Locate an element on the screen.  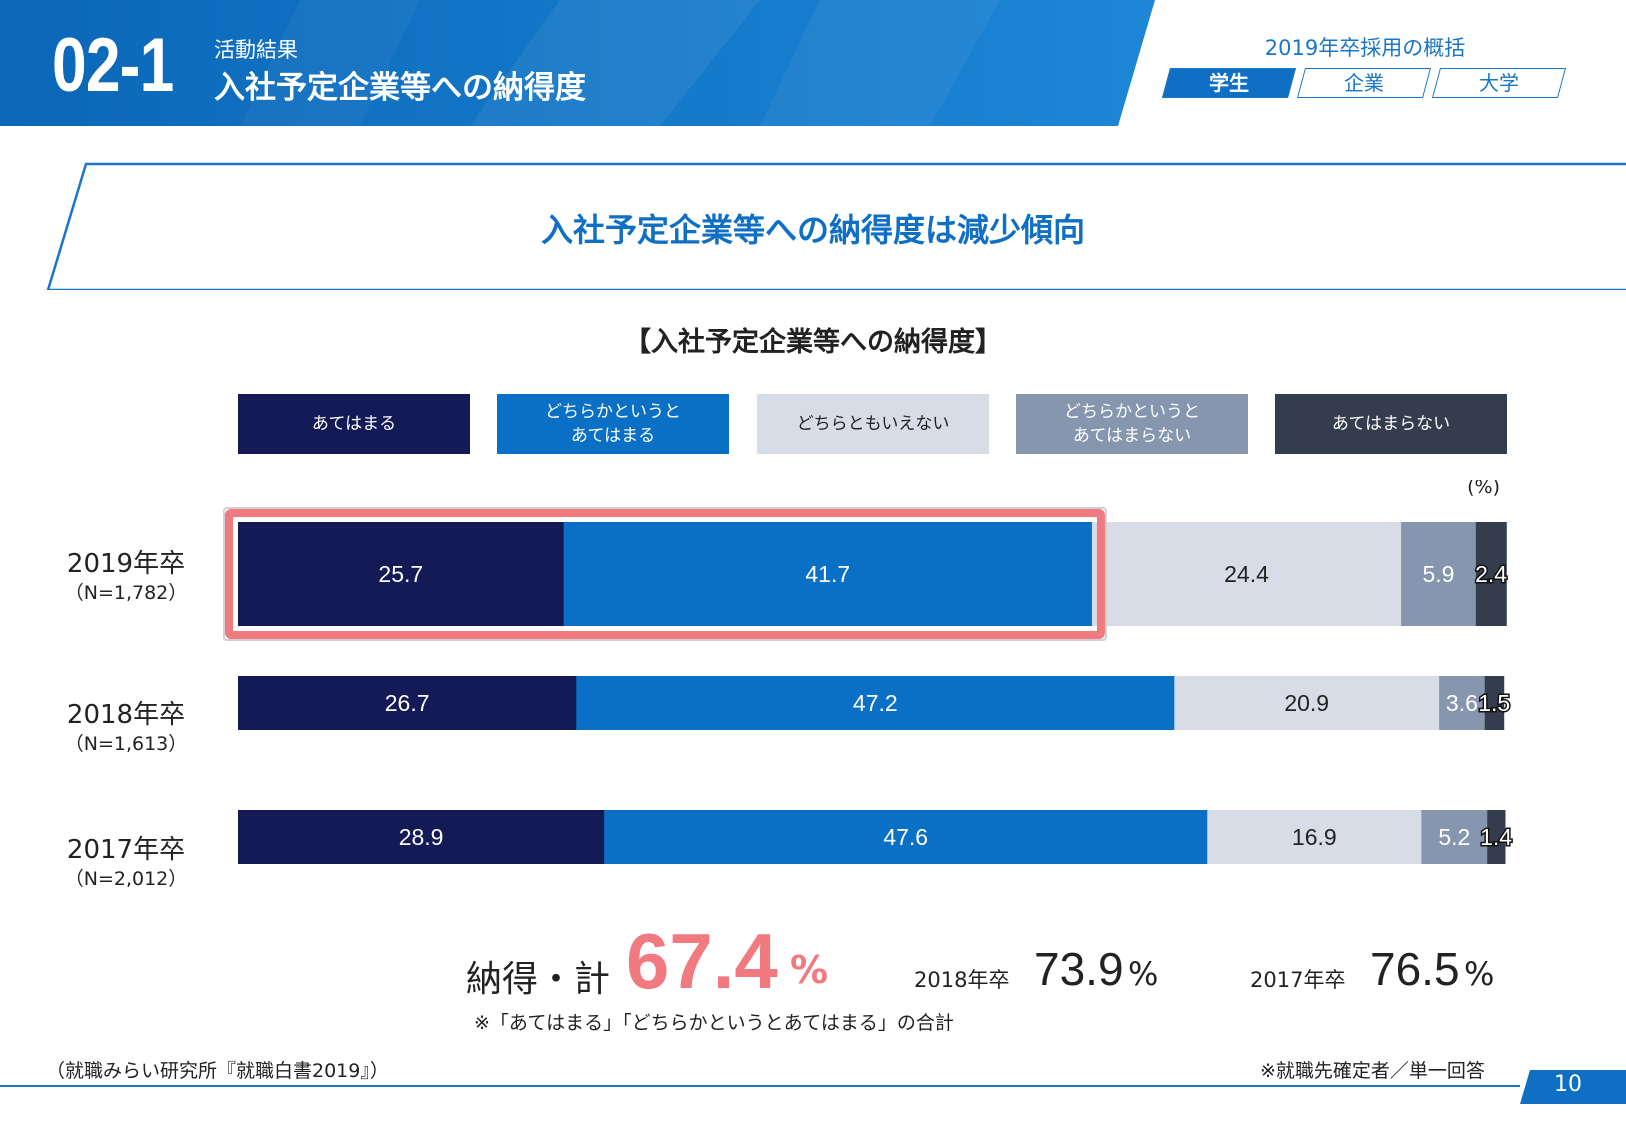
legend-label: あてはまる is located at coordinates (354, 424).